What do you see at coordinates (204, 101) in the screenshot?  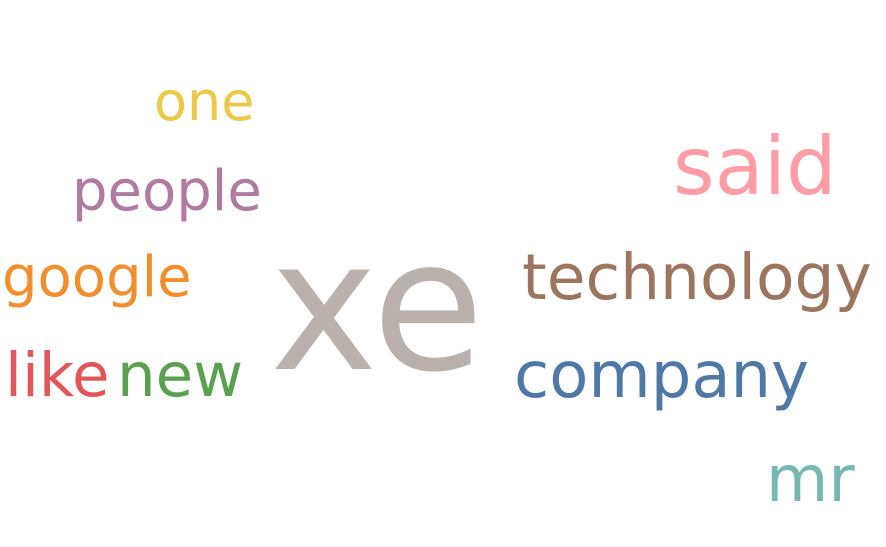 I see `word-one: one` at bounding box center [204, 101].